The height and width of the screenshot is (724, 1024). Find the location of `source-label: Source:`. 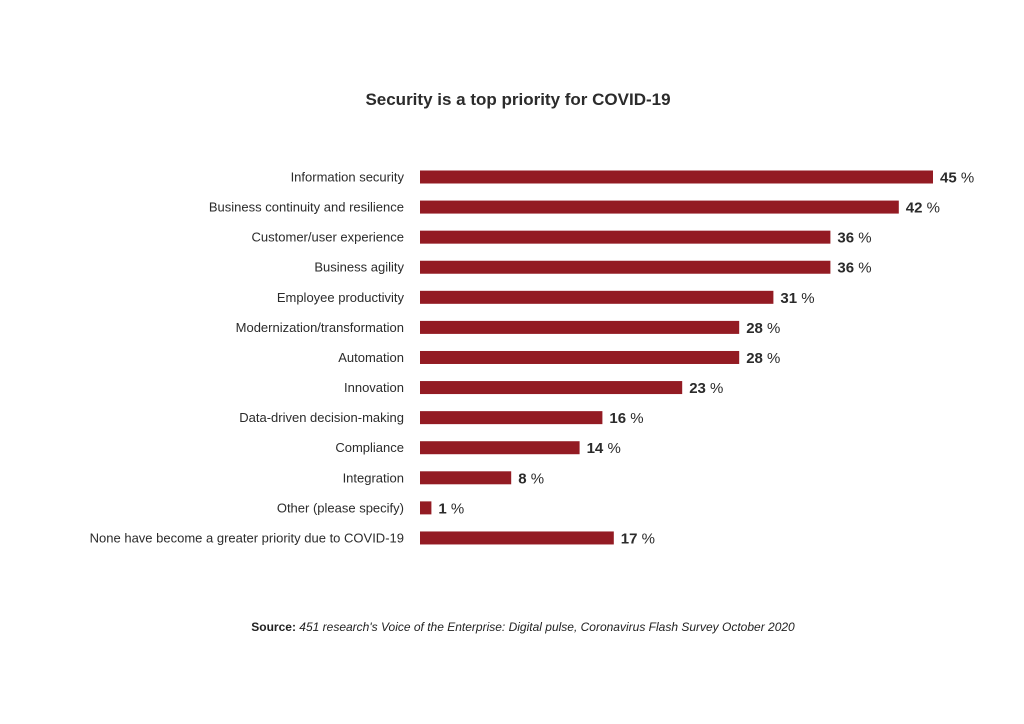

source-label: Source: is located at coordinates (273, 627).